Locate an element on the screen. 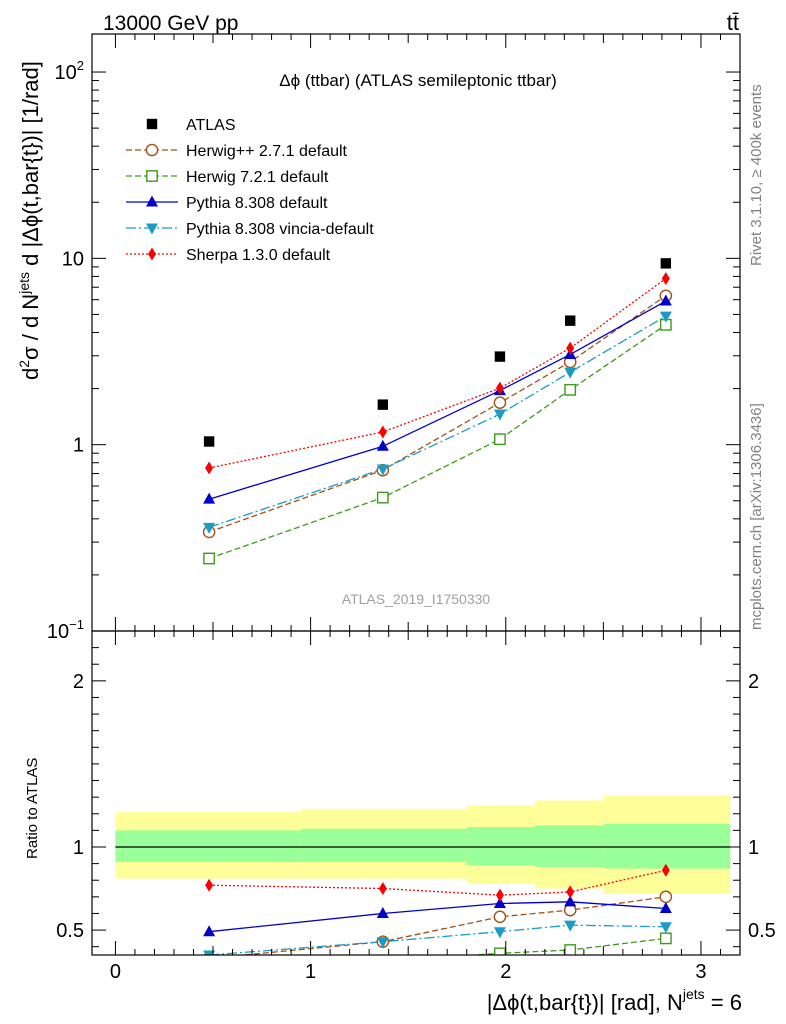 Image resolution: width=786 pixels, height=1024 pixels. series-line-pythia is located at coordinates (437, 400).